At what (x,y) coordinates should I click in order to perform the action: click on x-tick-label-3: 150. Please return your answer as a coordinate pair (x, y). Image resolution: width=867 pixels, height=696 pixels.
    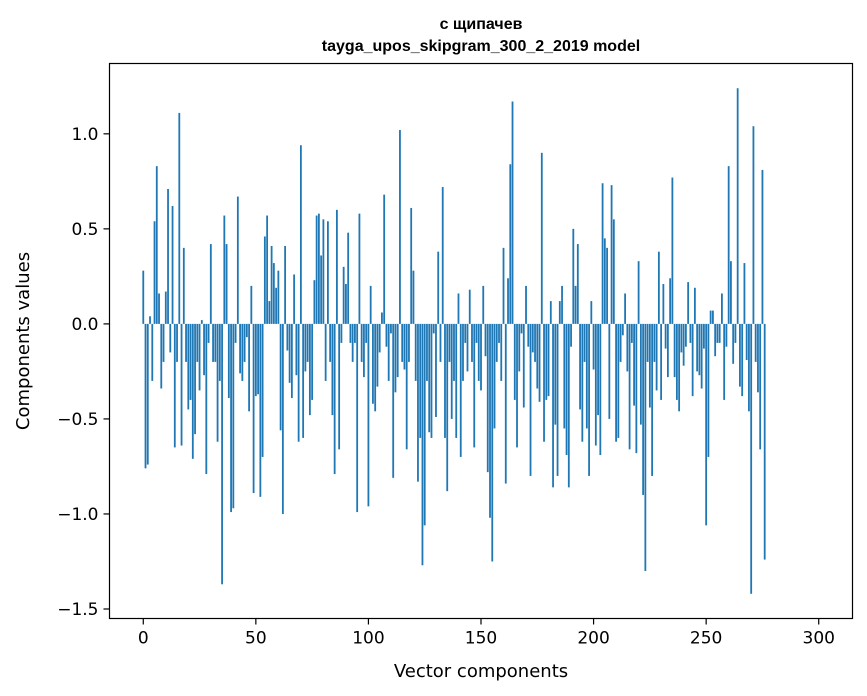
    Looking at the image, I should click on (481, 639).